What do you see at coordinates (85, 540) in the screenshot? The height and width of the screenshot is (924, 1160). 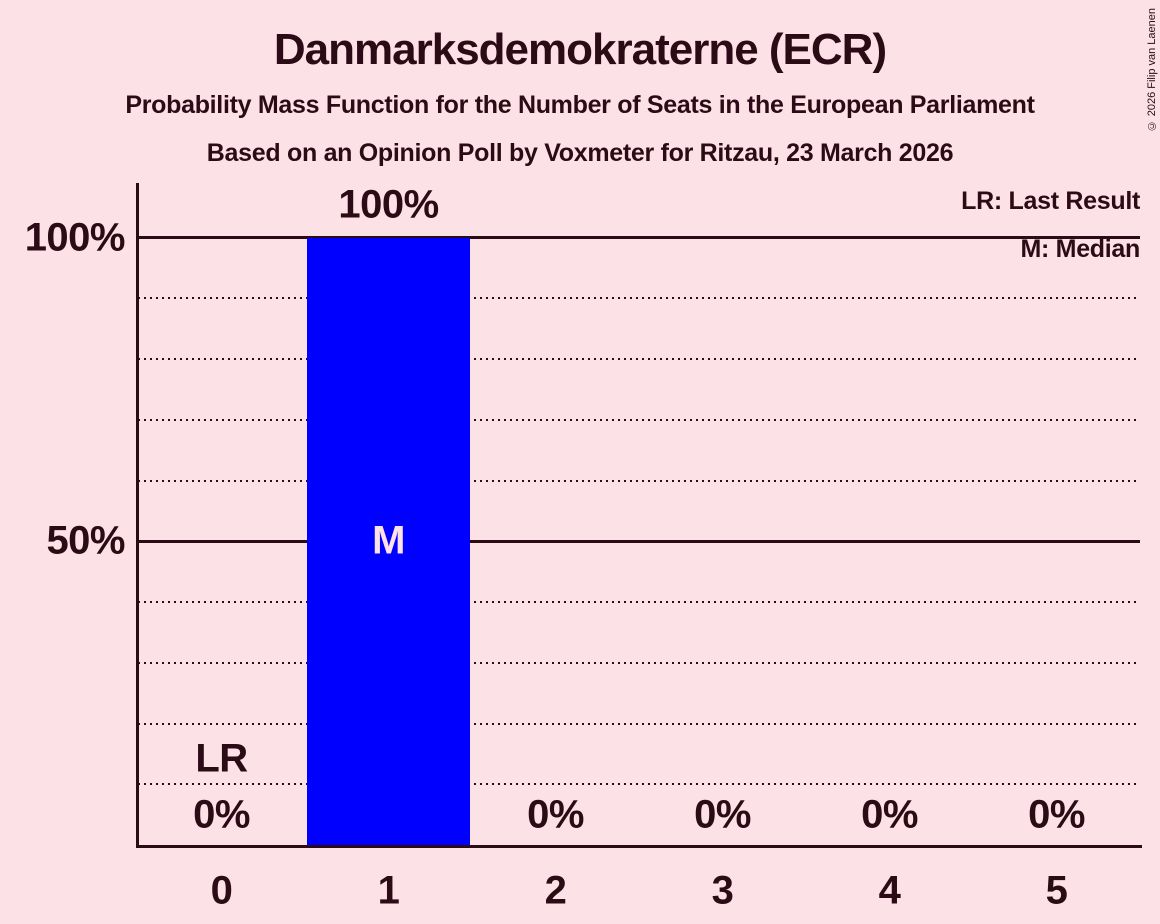 I see `y-tick-label: 50%` at bounding box center [85, 540].